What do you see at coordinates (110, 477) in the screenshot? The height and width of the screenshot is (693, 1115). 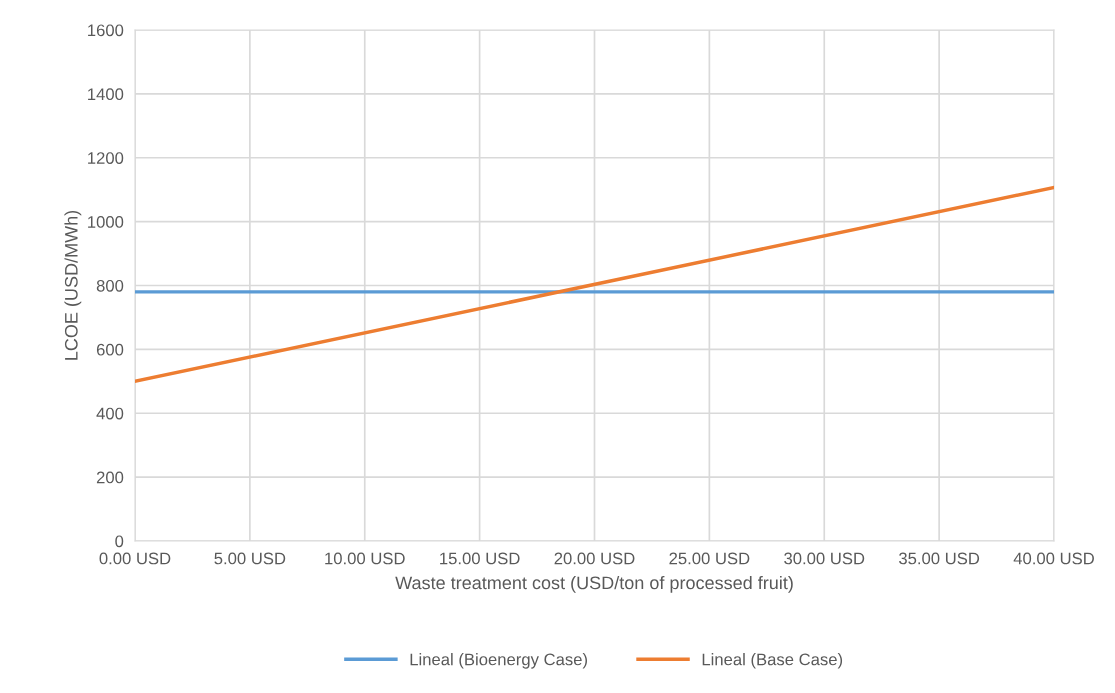 I see `y-tick-label: 200` at bounding box center [110, 477].